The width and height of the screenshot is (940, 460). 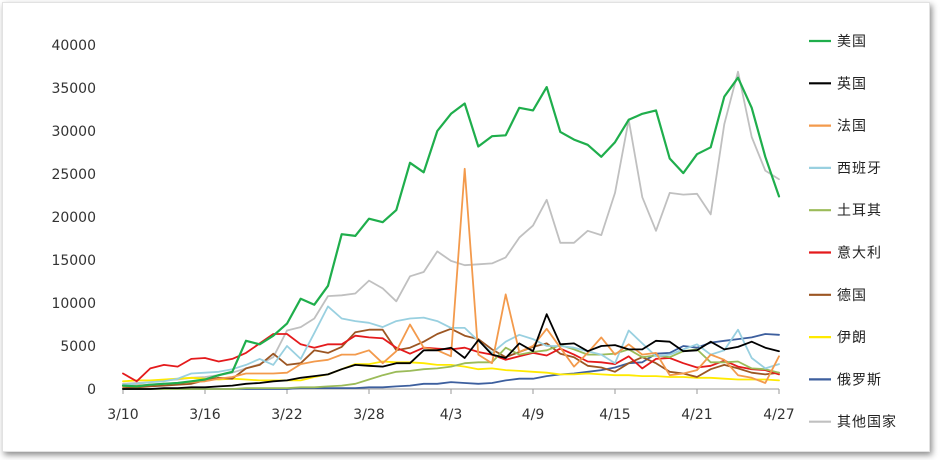 What do you see at coordinates (73, 175) in the screenshot?
I see `y-tick-label: 25000` at bounding box center [73, 175].